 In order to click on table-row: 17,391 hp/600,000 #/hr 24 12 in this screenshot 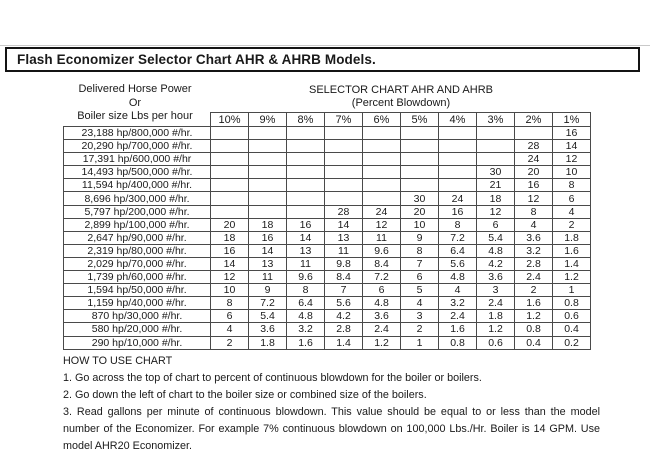, I will do `click(327, 159)`.